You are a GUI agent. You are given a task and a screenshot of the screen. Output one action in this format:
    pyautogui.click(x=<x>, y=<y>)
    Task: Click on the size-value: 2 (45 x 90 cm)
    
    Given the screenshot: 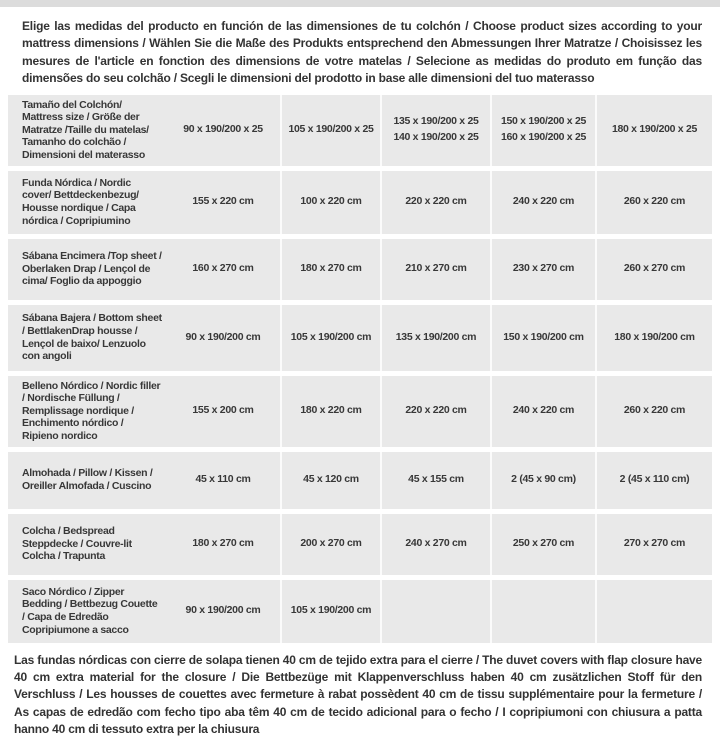 What is the action you would take?
    pyautogui.click(x=542, y=480)
    